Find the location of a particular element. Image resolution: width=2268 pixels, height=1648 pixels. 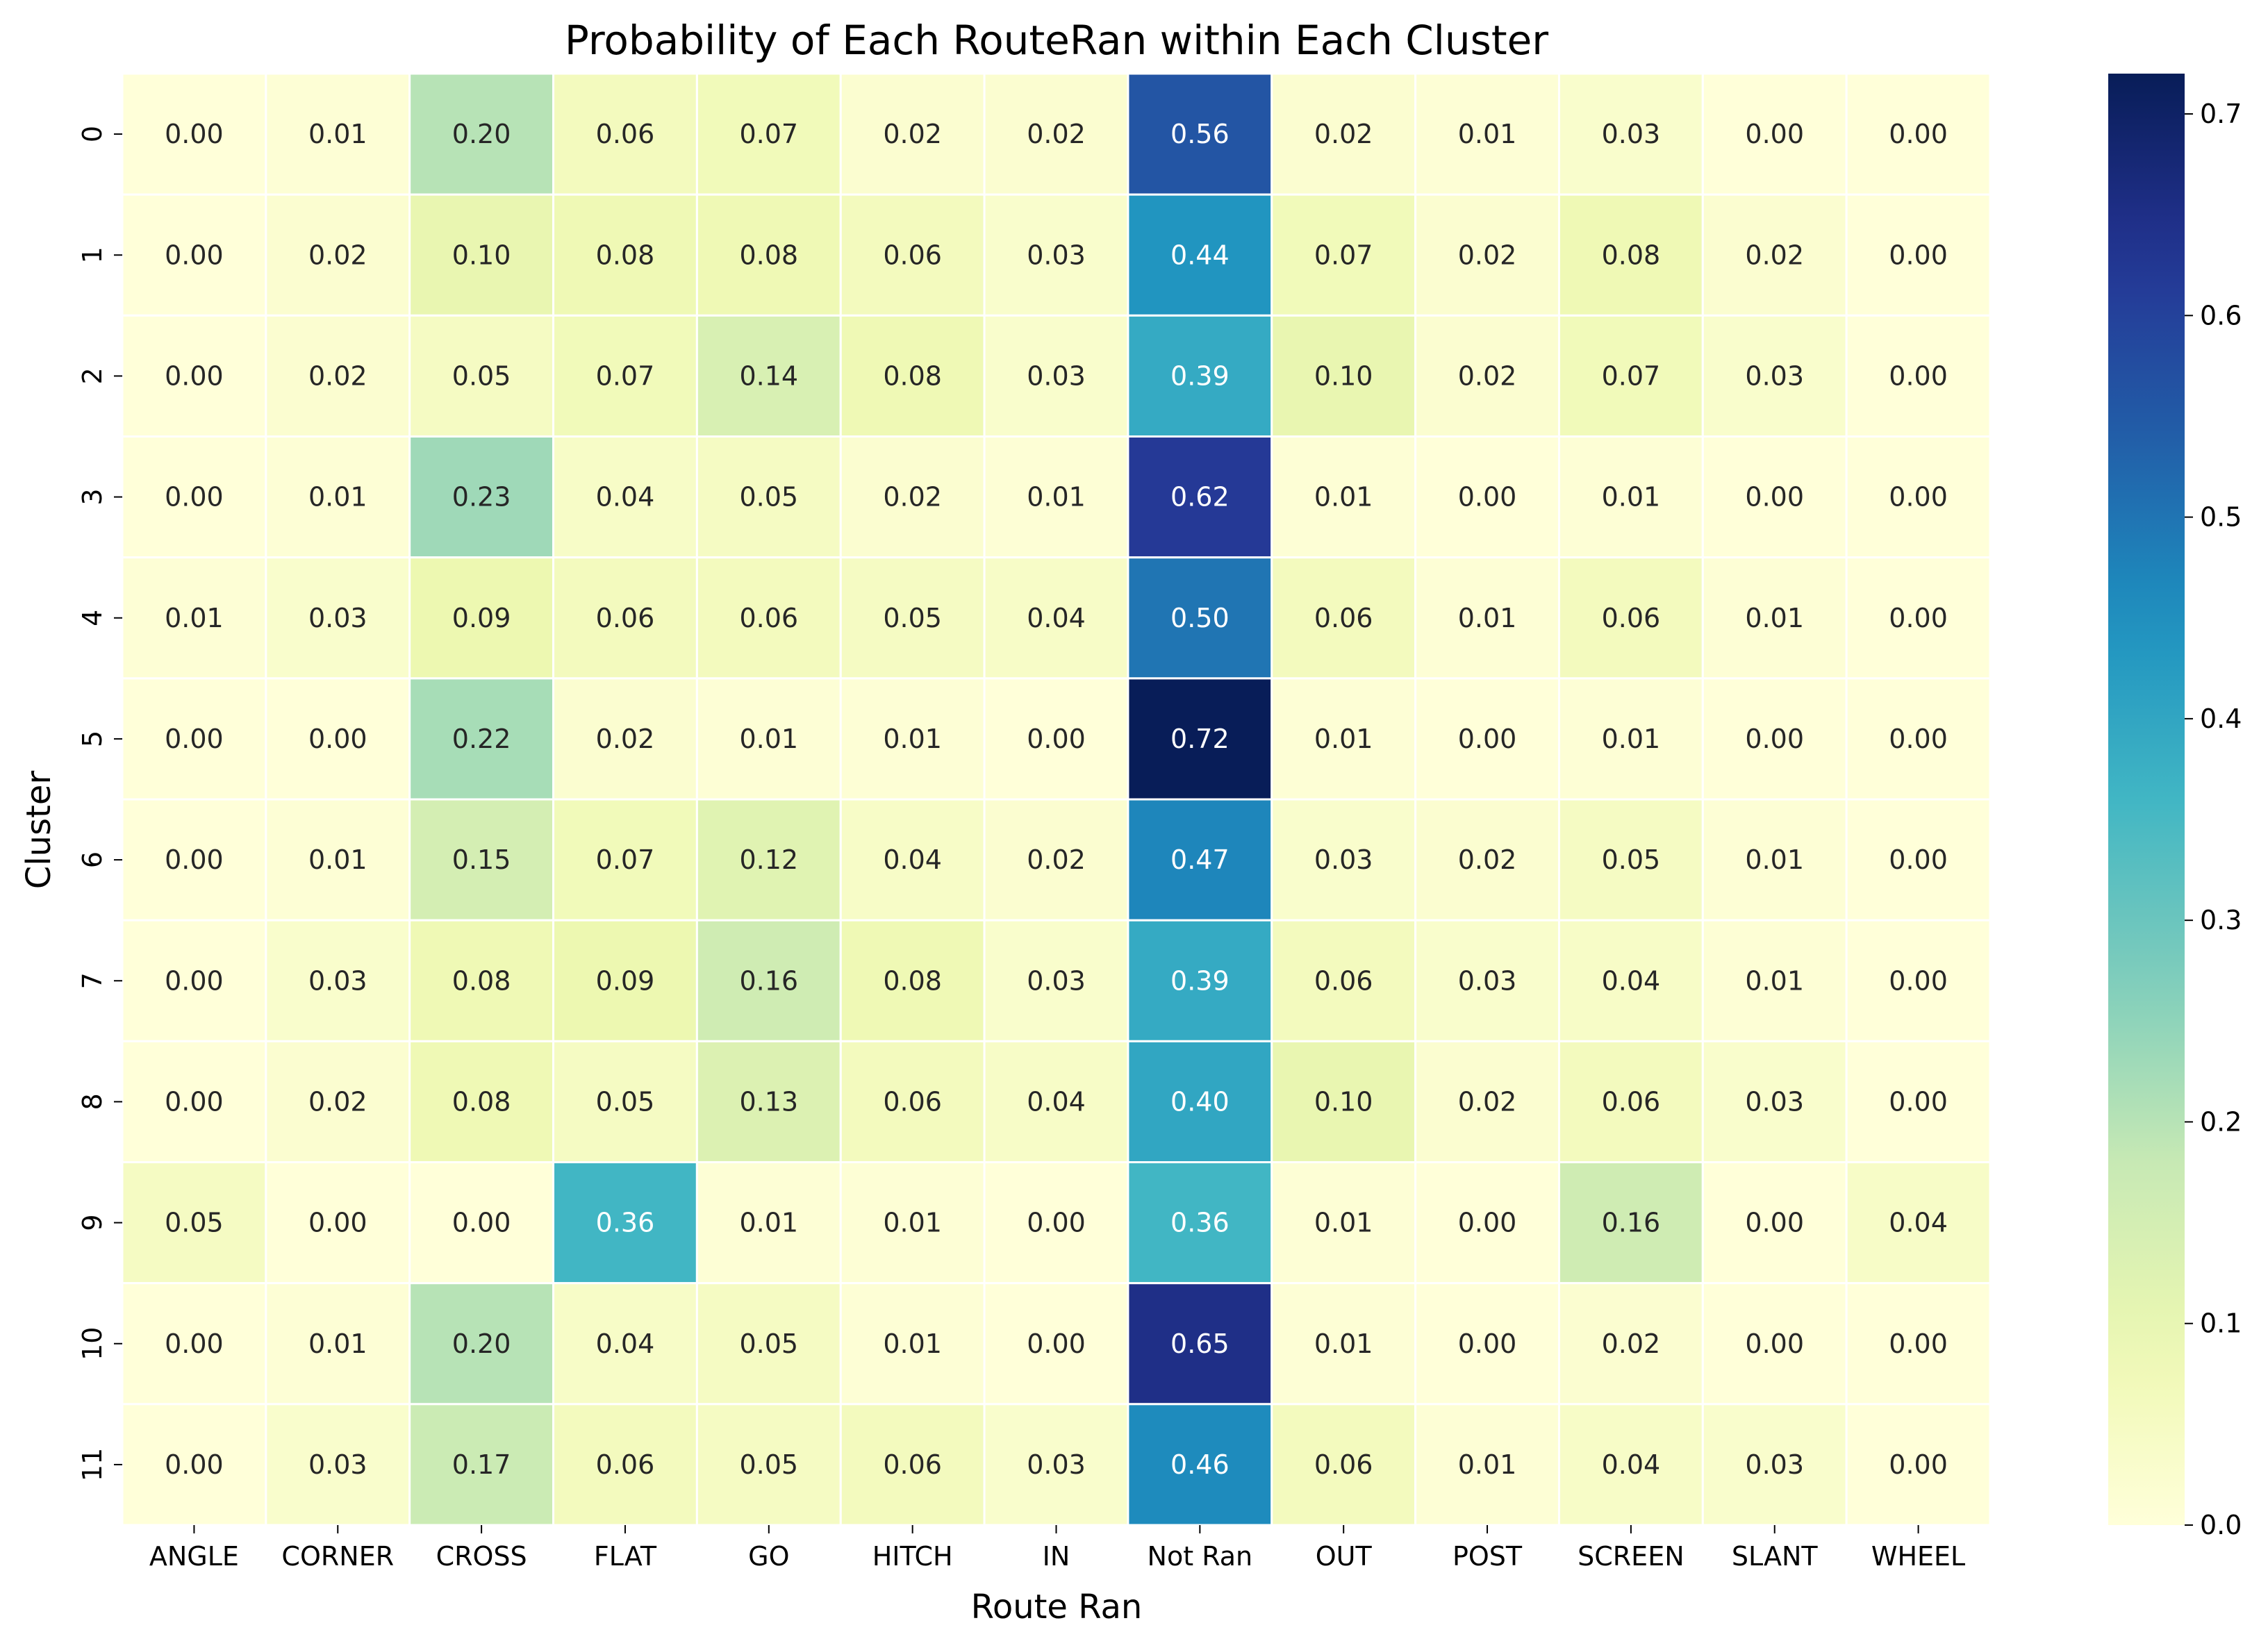

cell-value-label: 0.40 is located at coordinates (1200, 1102).